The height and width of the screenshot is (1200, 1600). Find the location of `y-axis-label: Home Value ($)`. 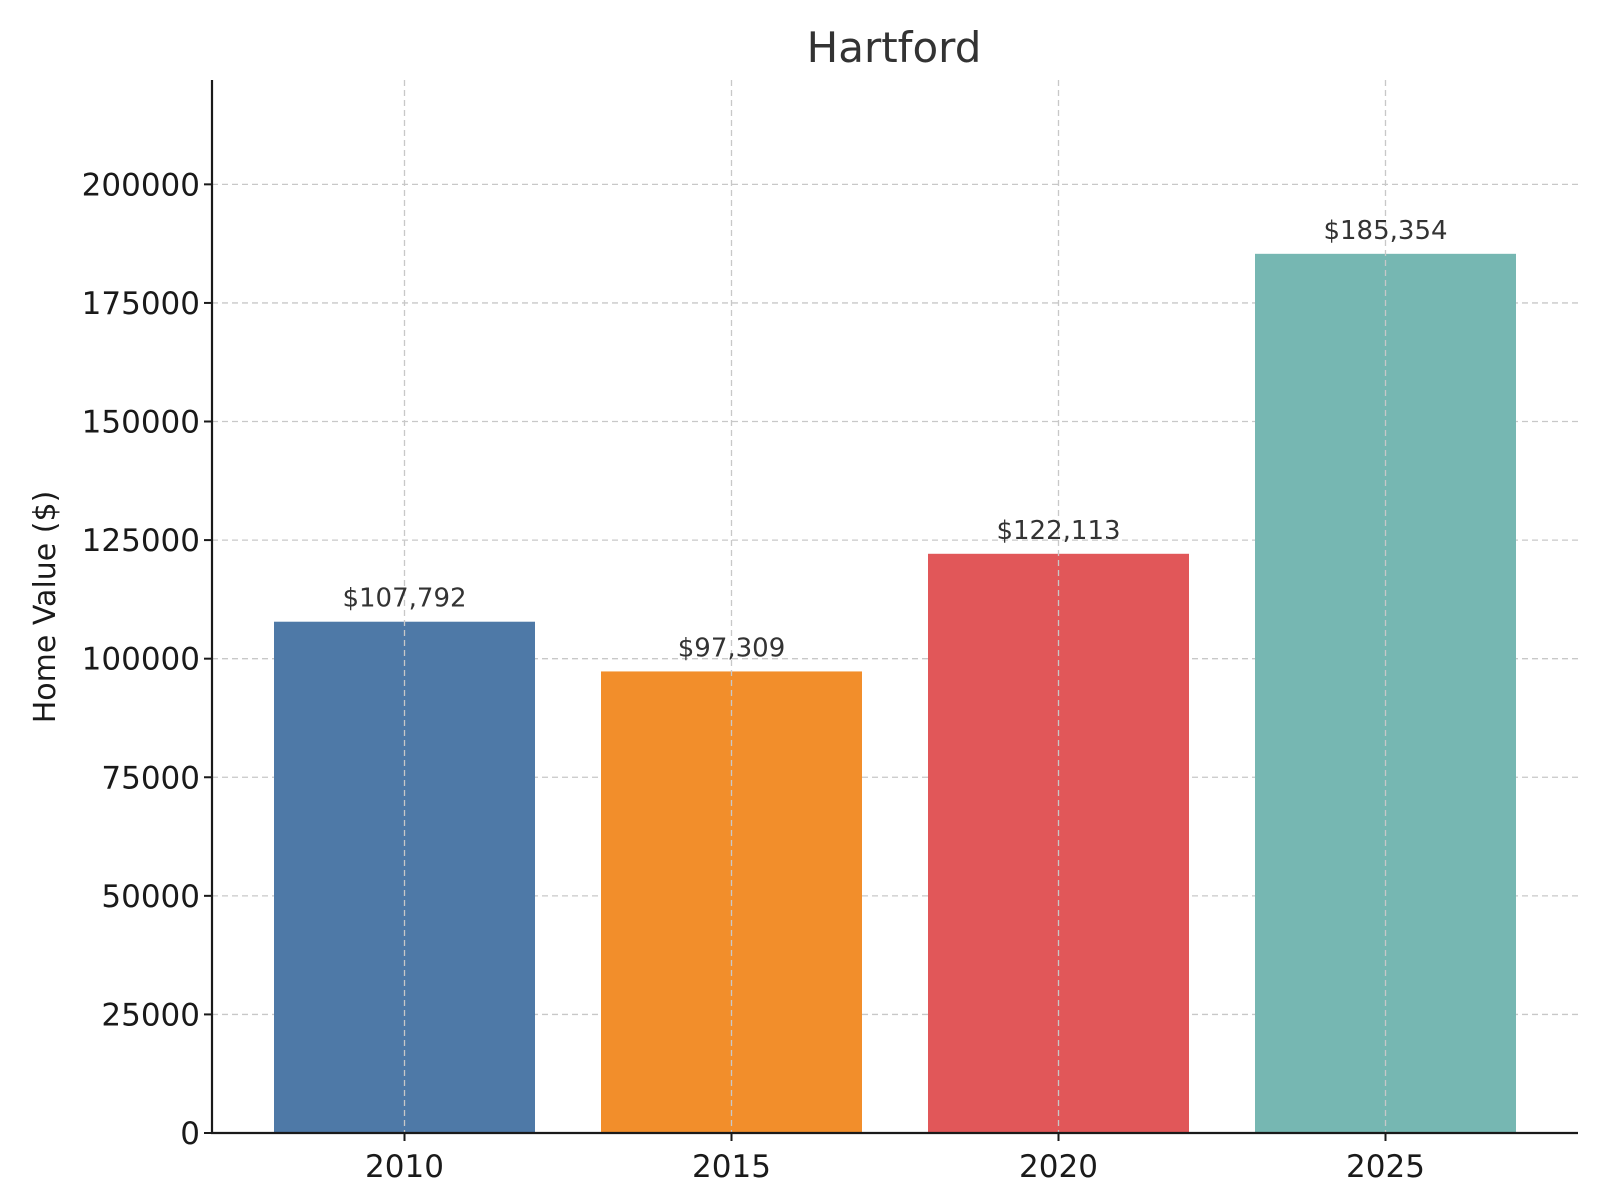

y-axis-label: Home Value ($) is located at coordinates (45, 607).